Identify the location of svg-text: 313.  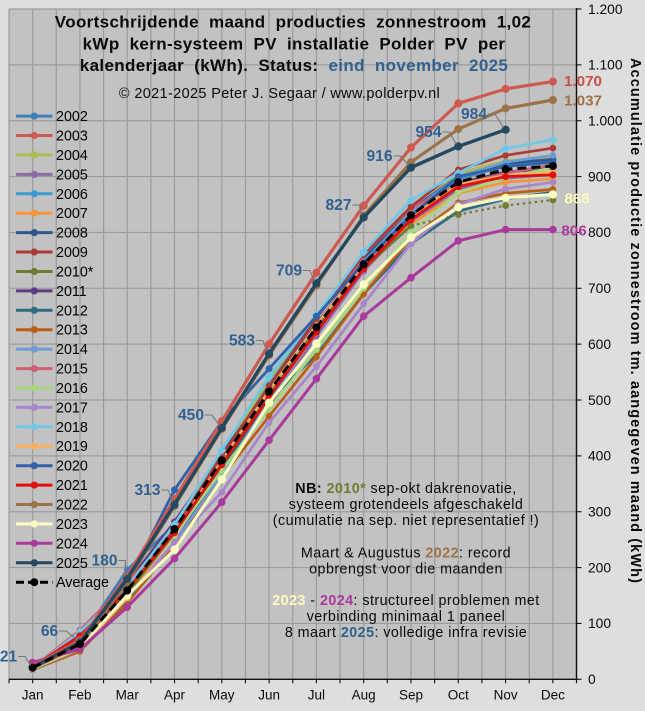
(147, 490).